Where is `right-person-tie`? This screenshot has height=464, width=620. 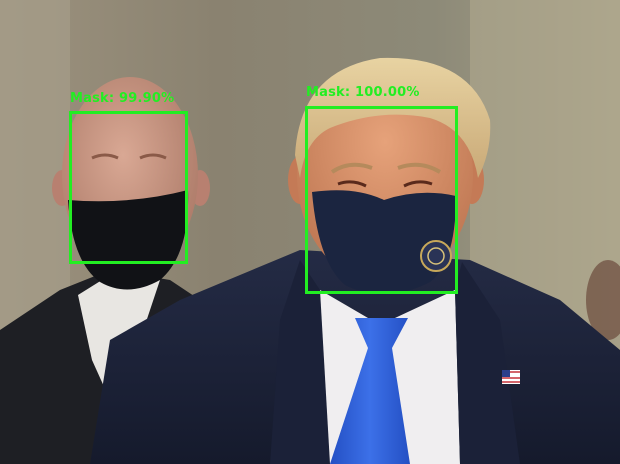
right-person-tie is located at coordinates (370, 391).